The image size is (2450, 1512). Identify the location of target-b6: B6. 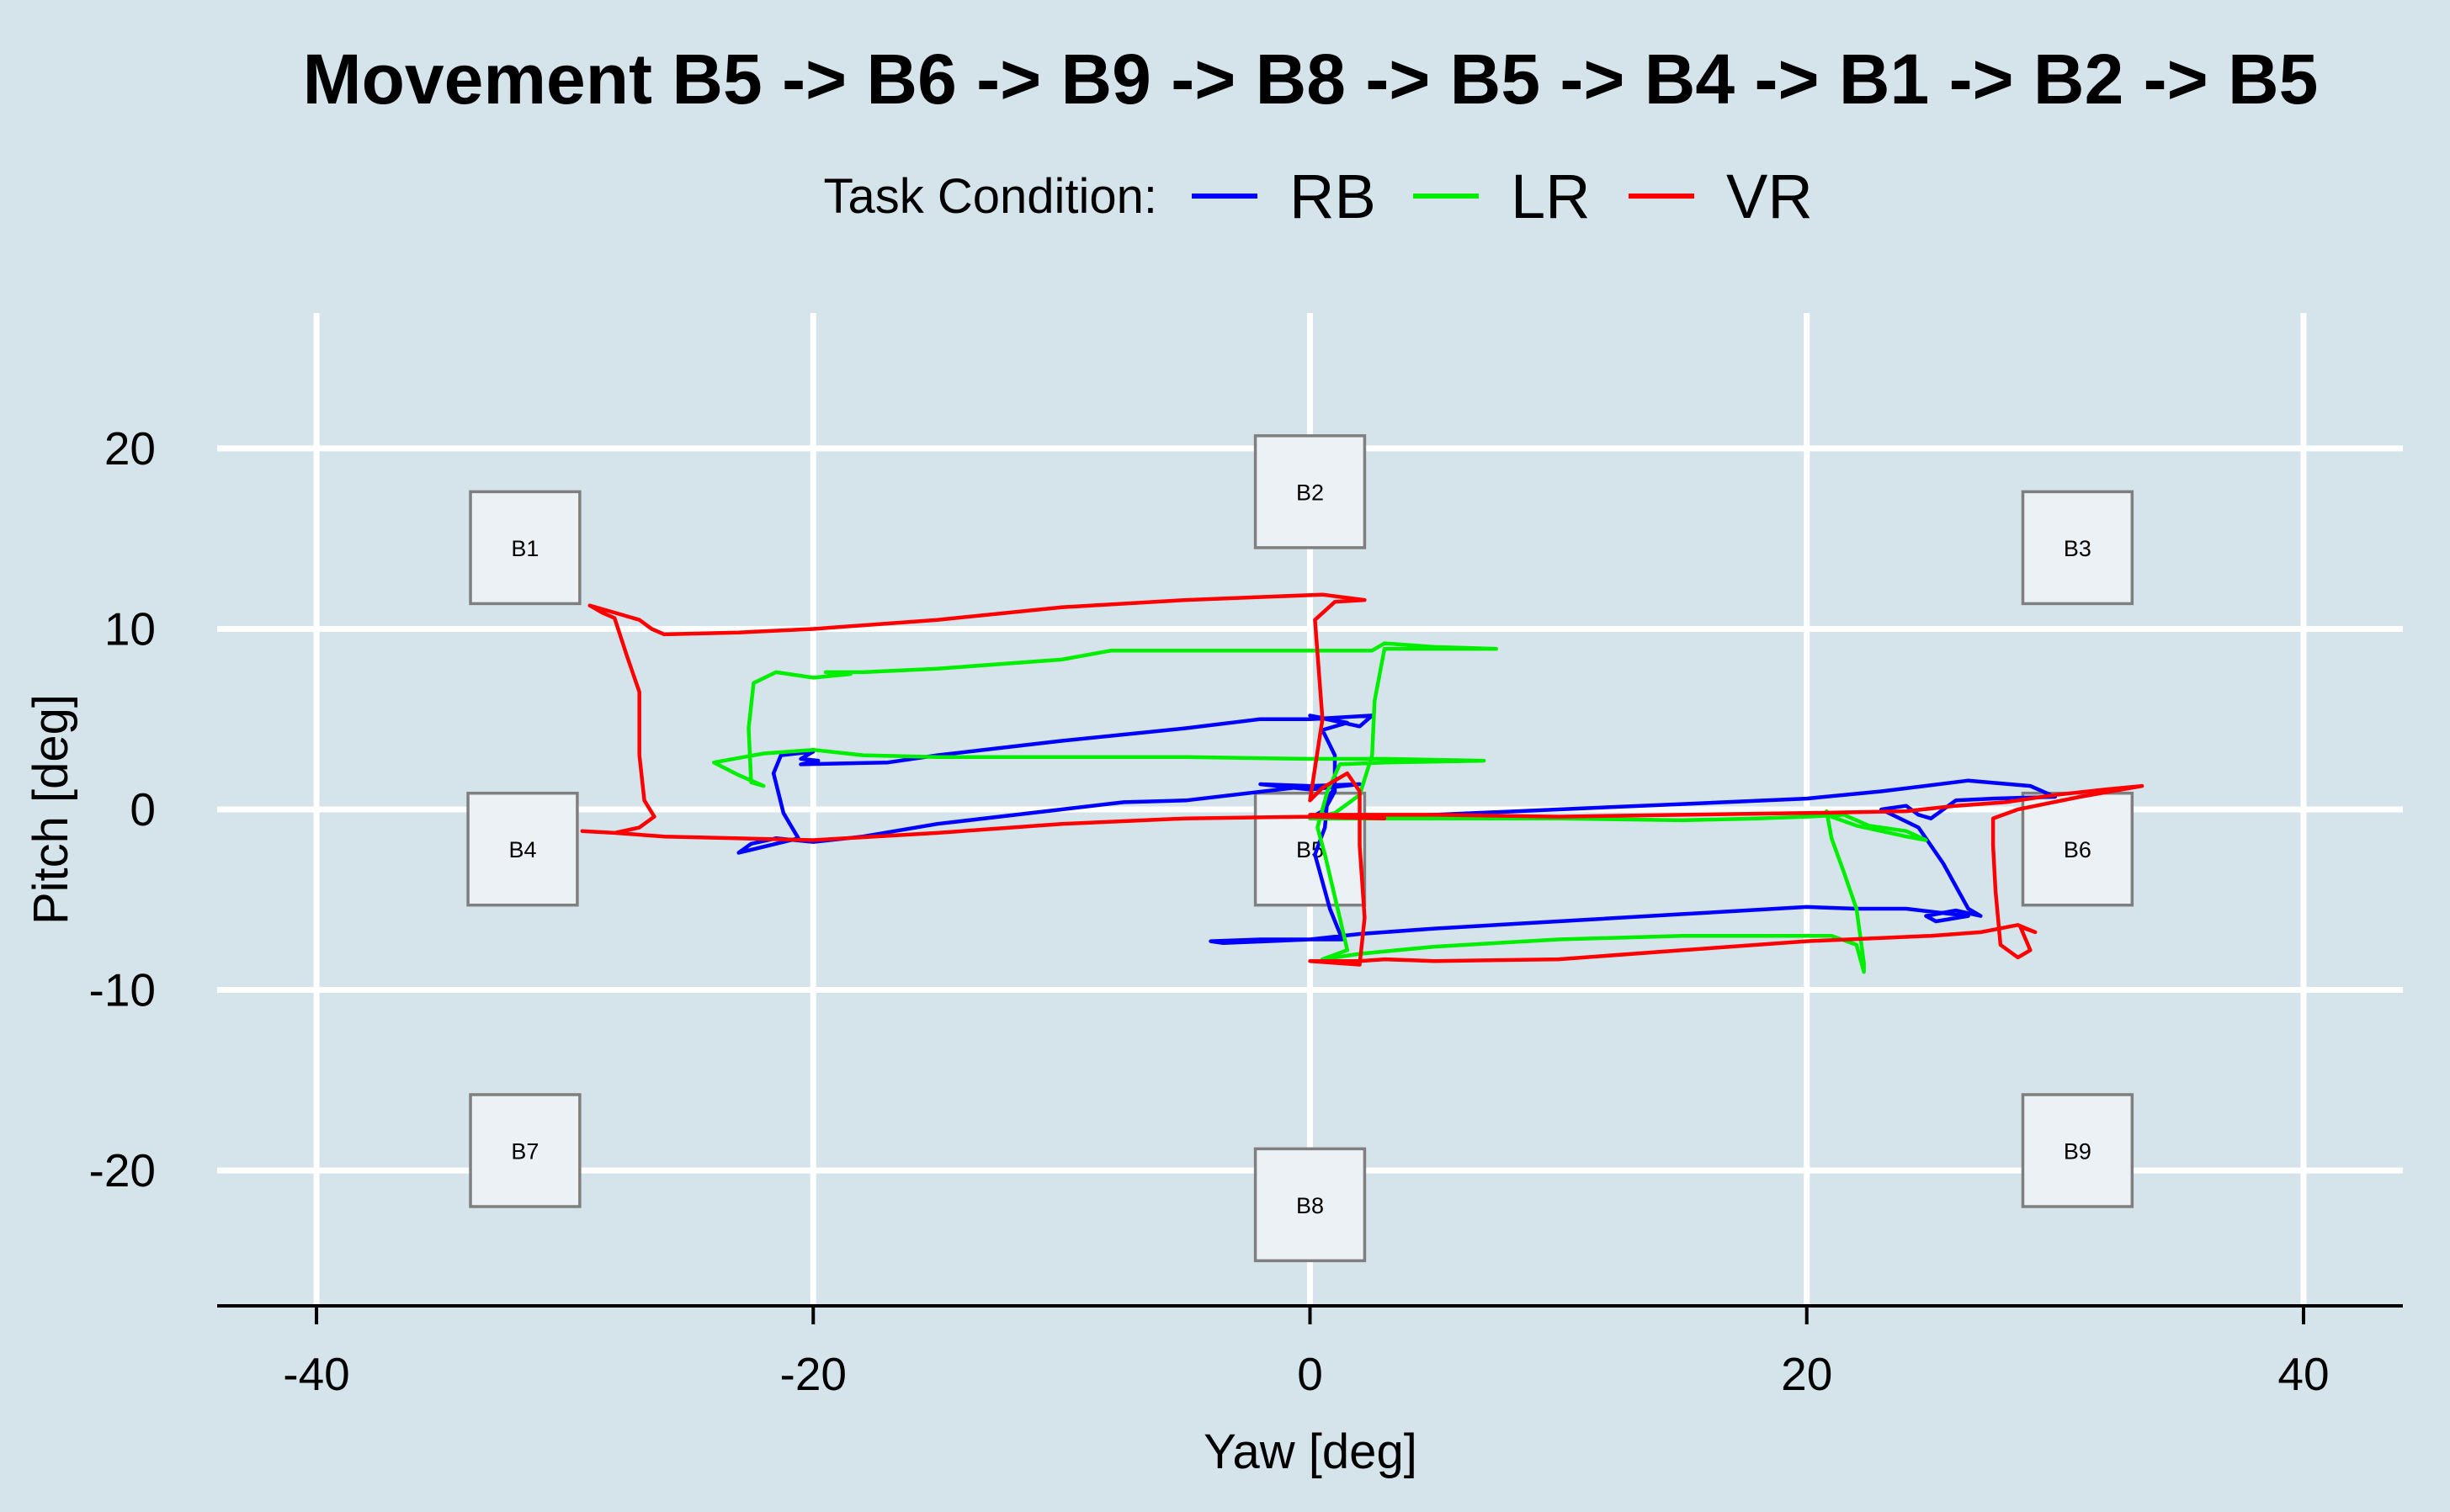
(2078, 849).